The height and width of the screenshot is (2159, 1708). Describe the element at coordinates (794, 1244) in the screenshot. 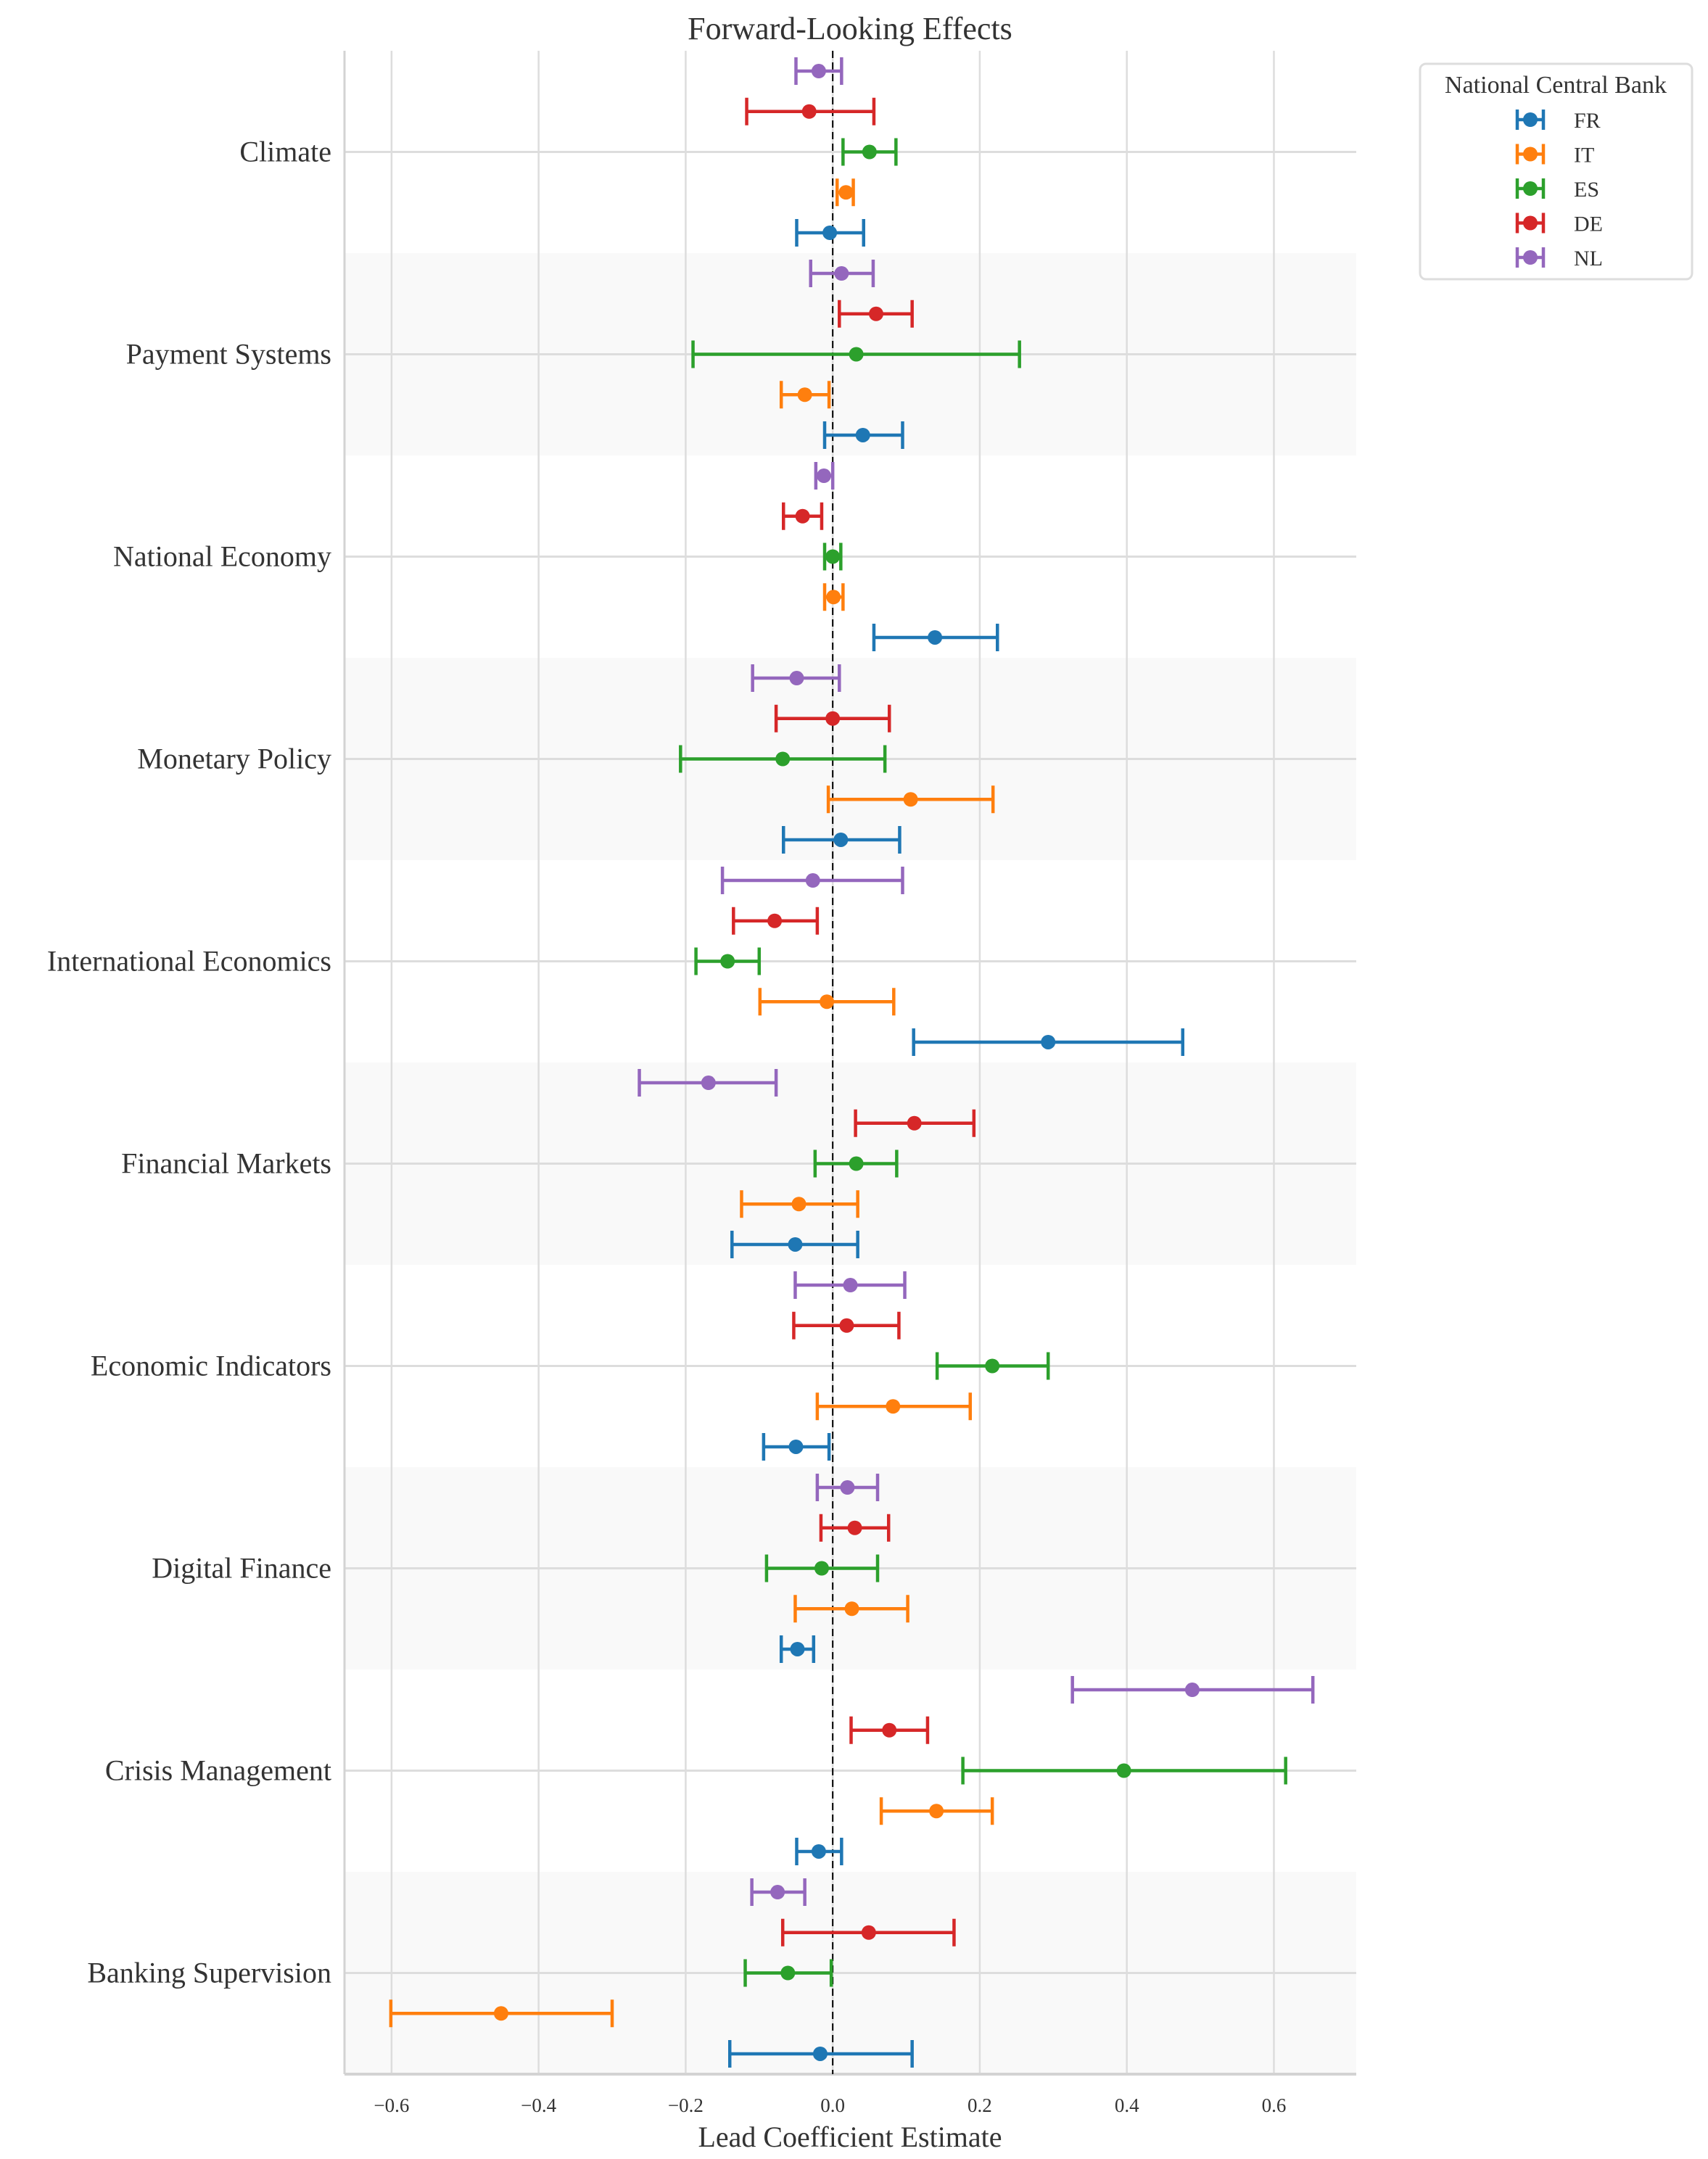

I see `errorbar-fr-financial-markets` at that location.